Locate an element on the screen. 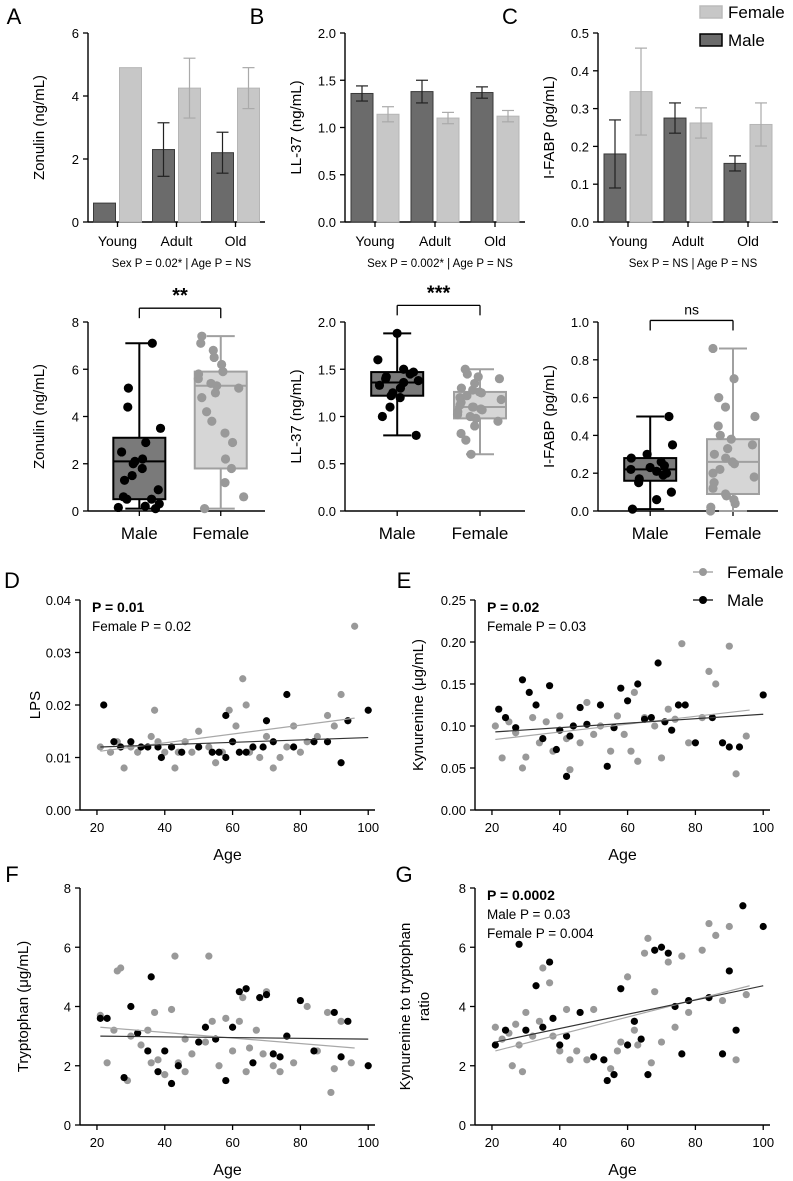  panel-label-A: A is located at coordinates (14, 16).